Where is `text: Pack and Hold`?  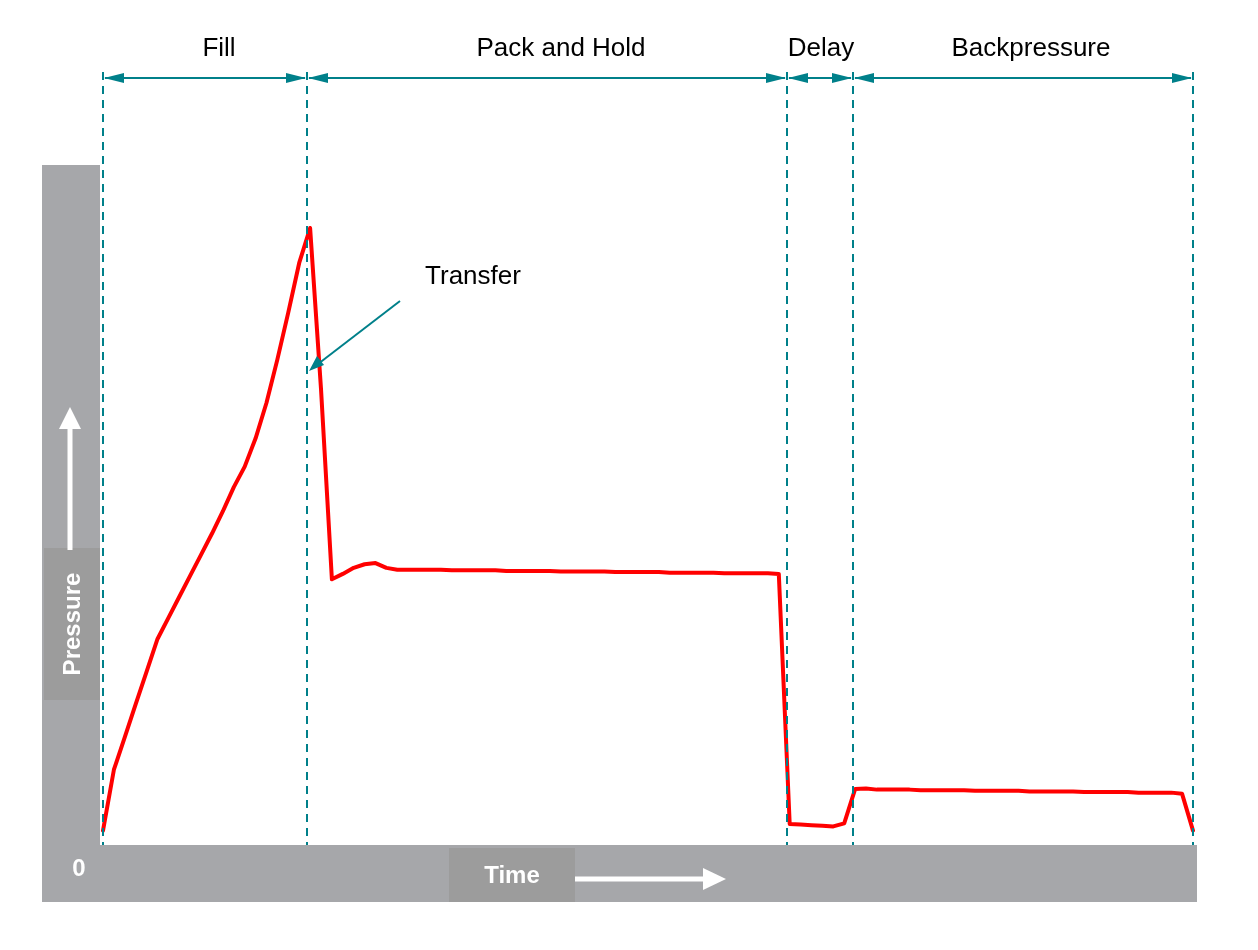 text: Pack and Hold is located at coordinates (561, 47).